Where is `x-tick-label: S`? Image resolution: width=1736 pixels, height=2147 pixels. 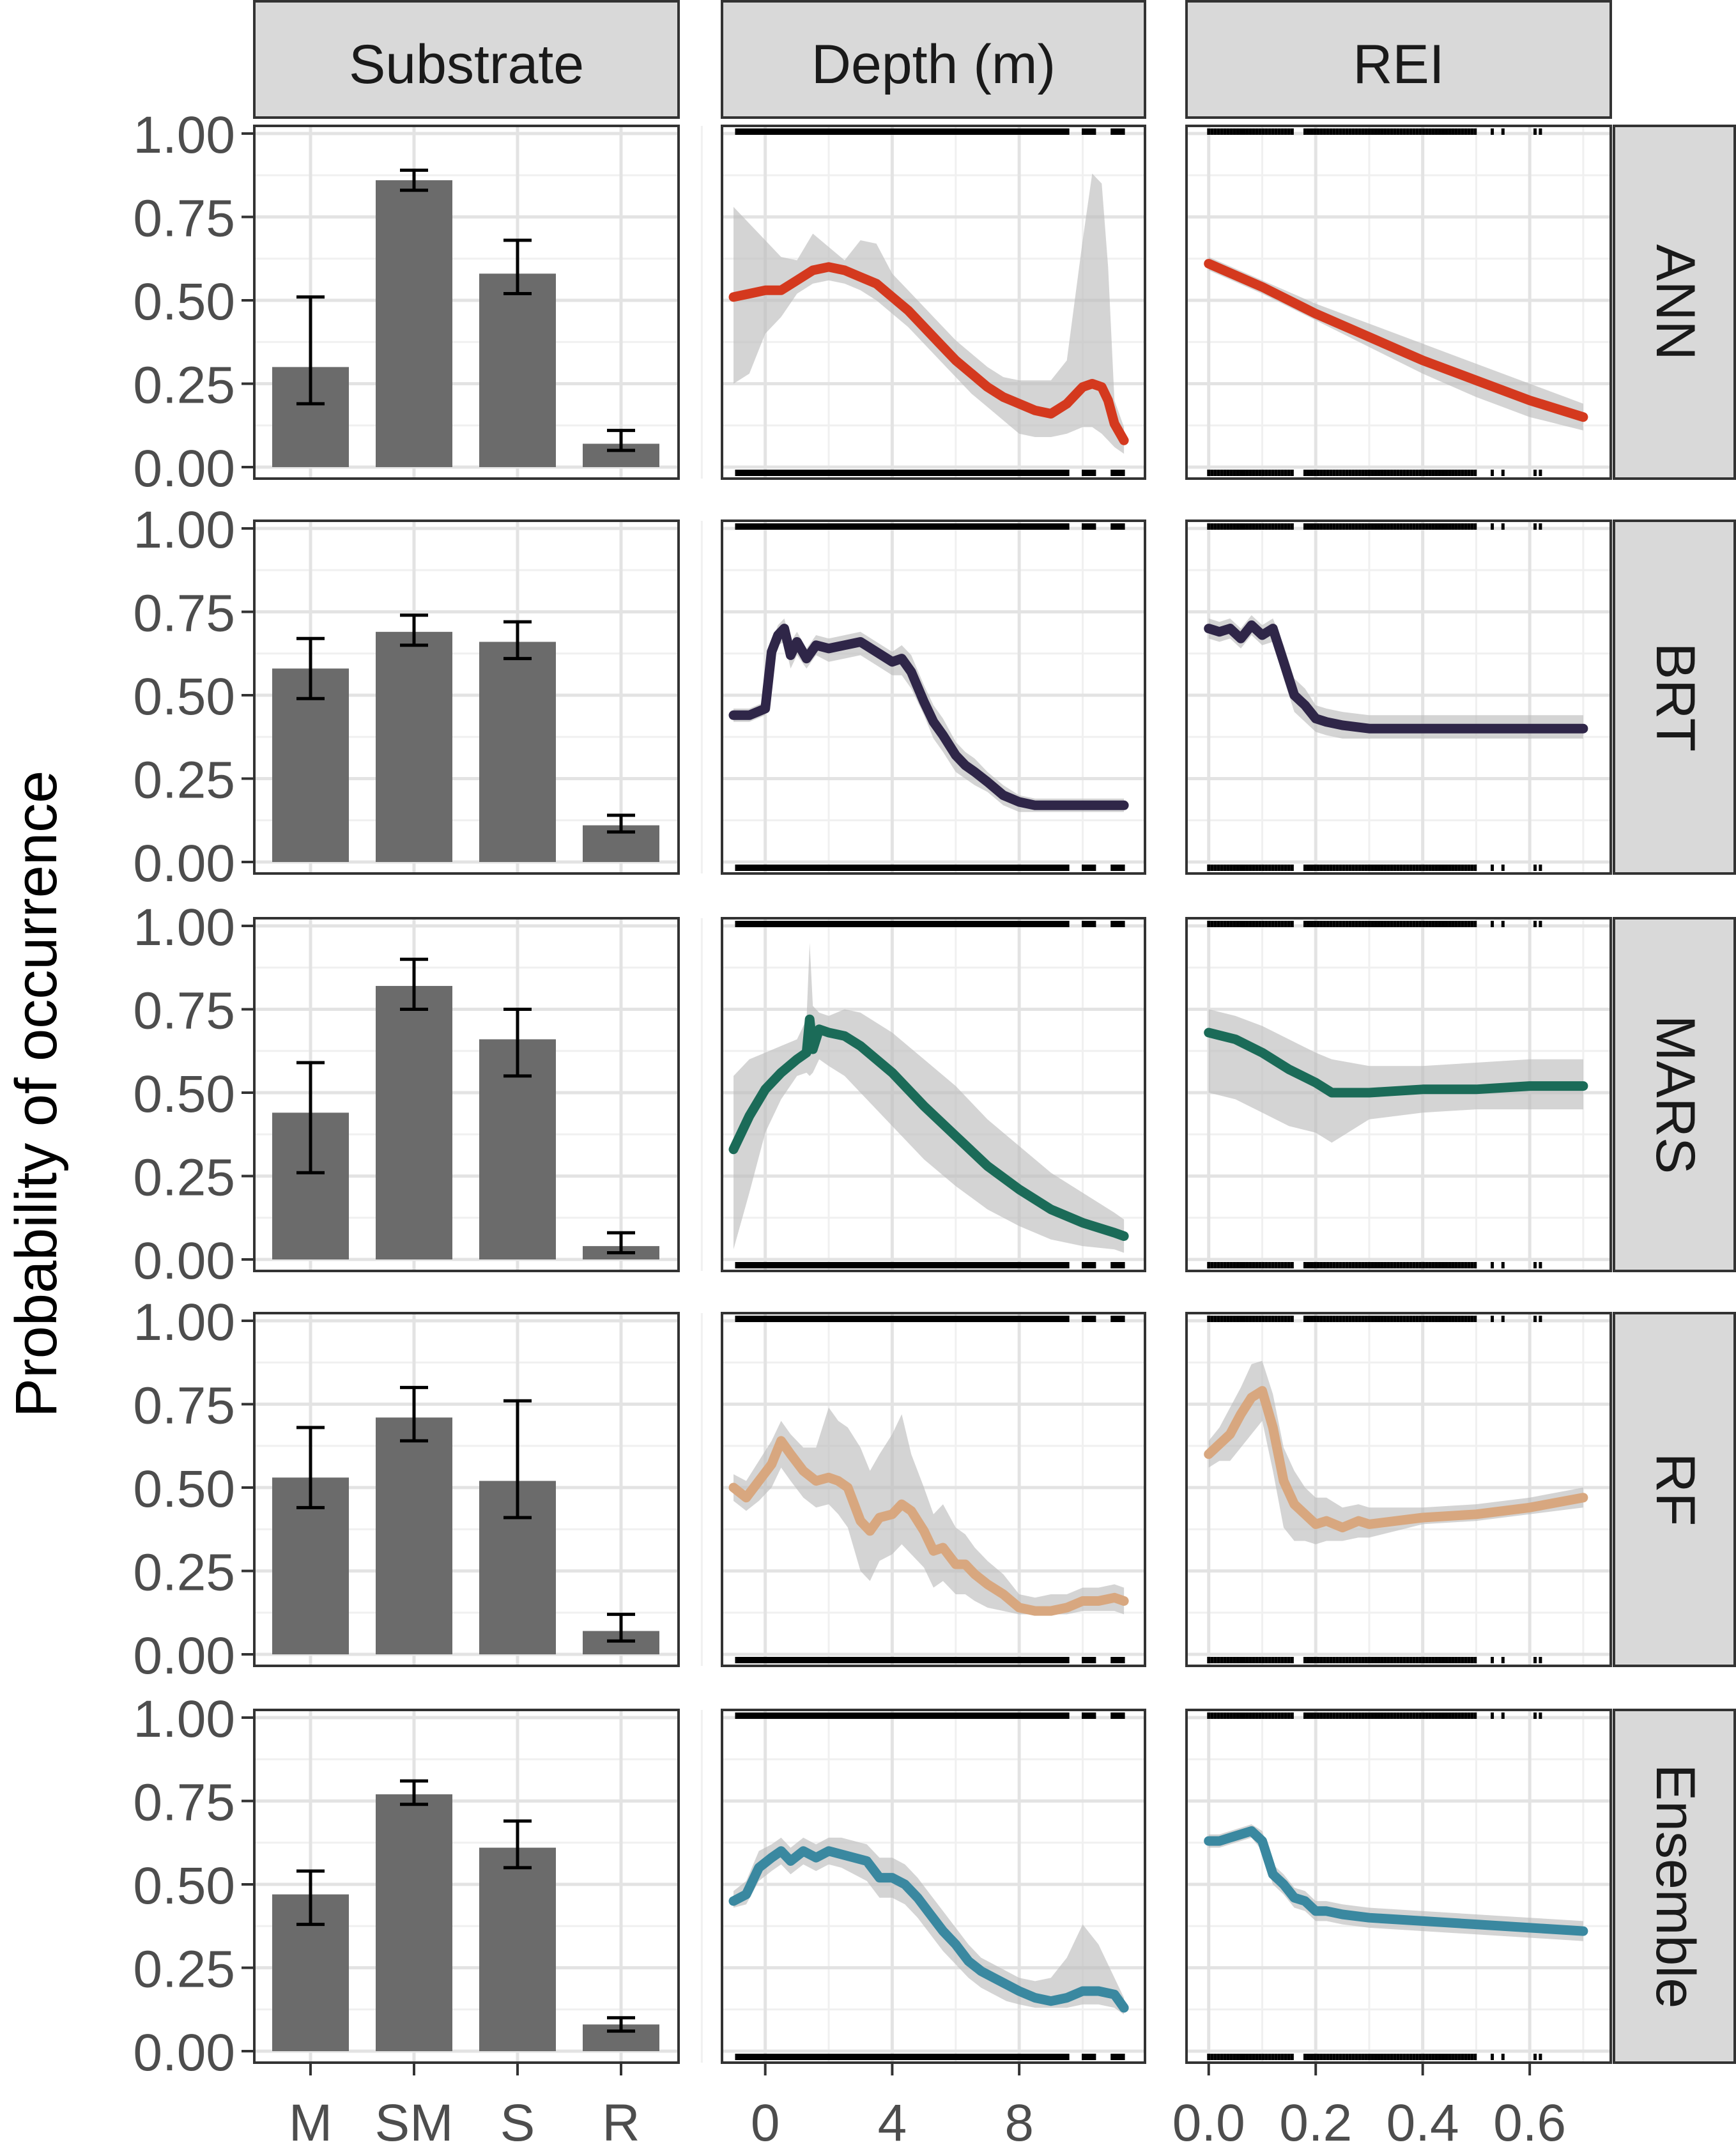 x-tick-label: S is located at coordinates (517, 2120).